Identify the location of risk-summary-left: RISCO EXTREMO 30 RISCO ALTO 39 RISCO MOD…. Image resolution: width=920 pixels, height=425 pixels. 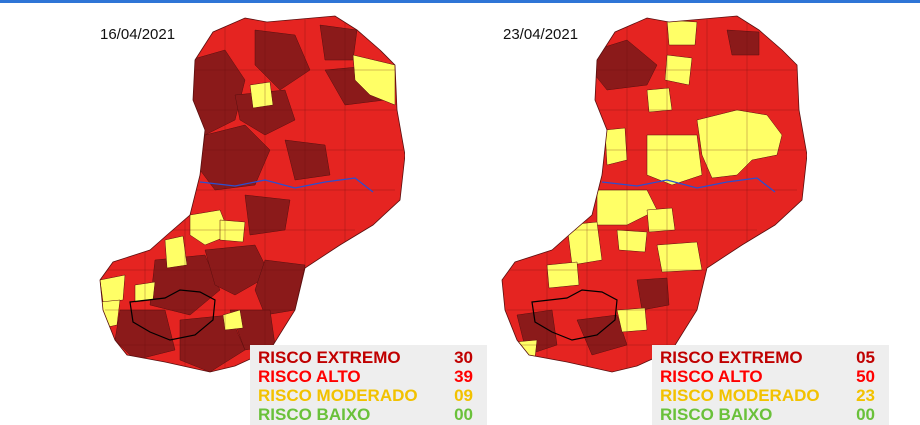
(368, 385).